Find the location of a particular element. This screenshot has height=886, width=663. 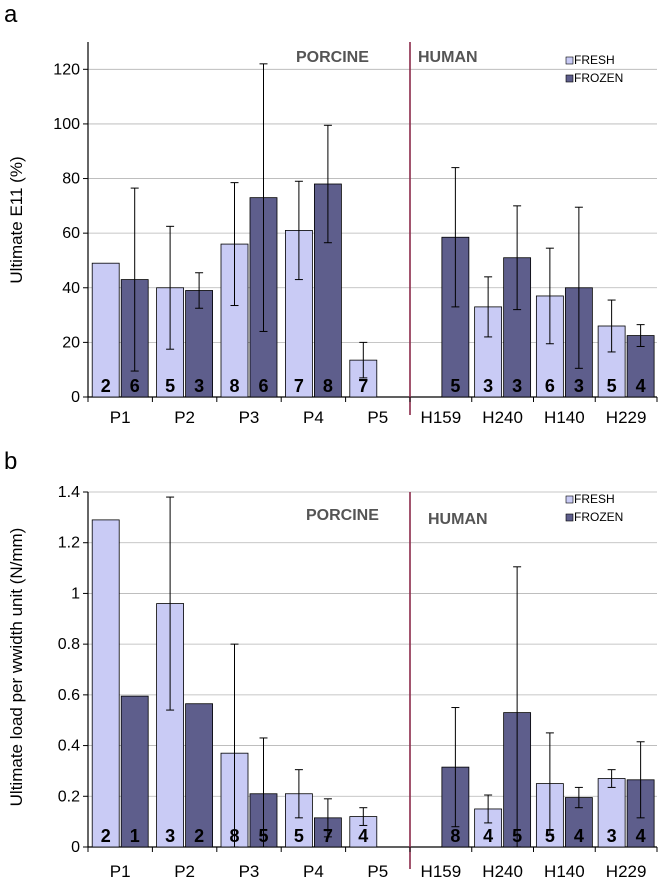

group-label-porcine-b: PORCINE is located at coordinates (342, 515).